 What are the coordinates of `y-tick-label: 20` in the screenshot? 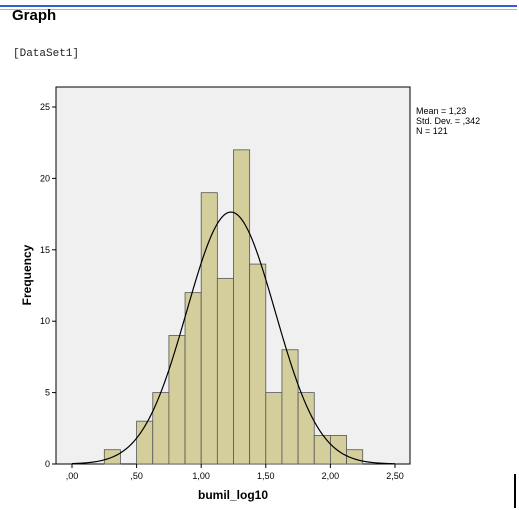 It's located at (45, 178).